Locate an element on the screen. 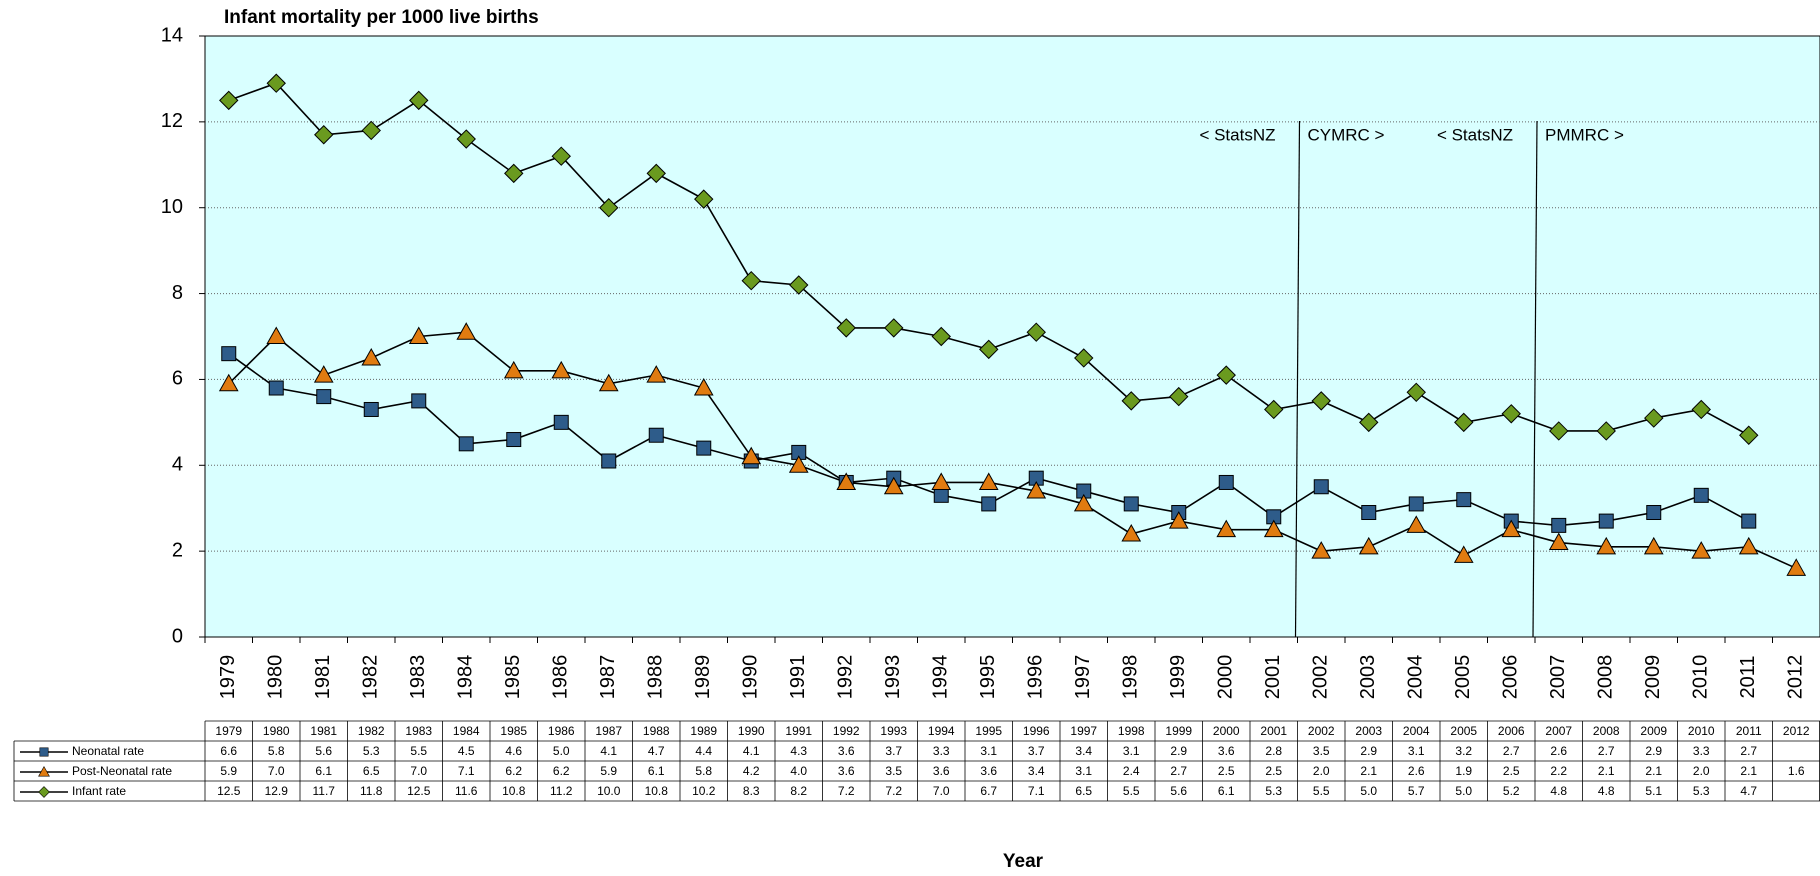 This screenshot has width=1820, height=876. x-tick-label: 1993 is located at coordinates (893, 677).